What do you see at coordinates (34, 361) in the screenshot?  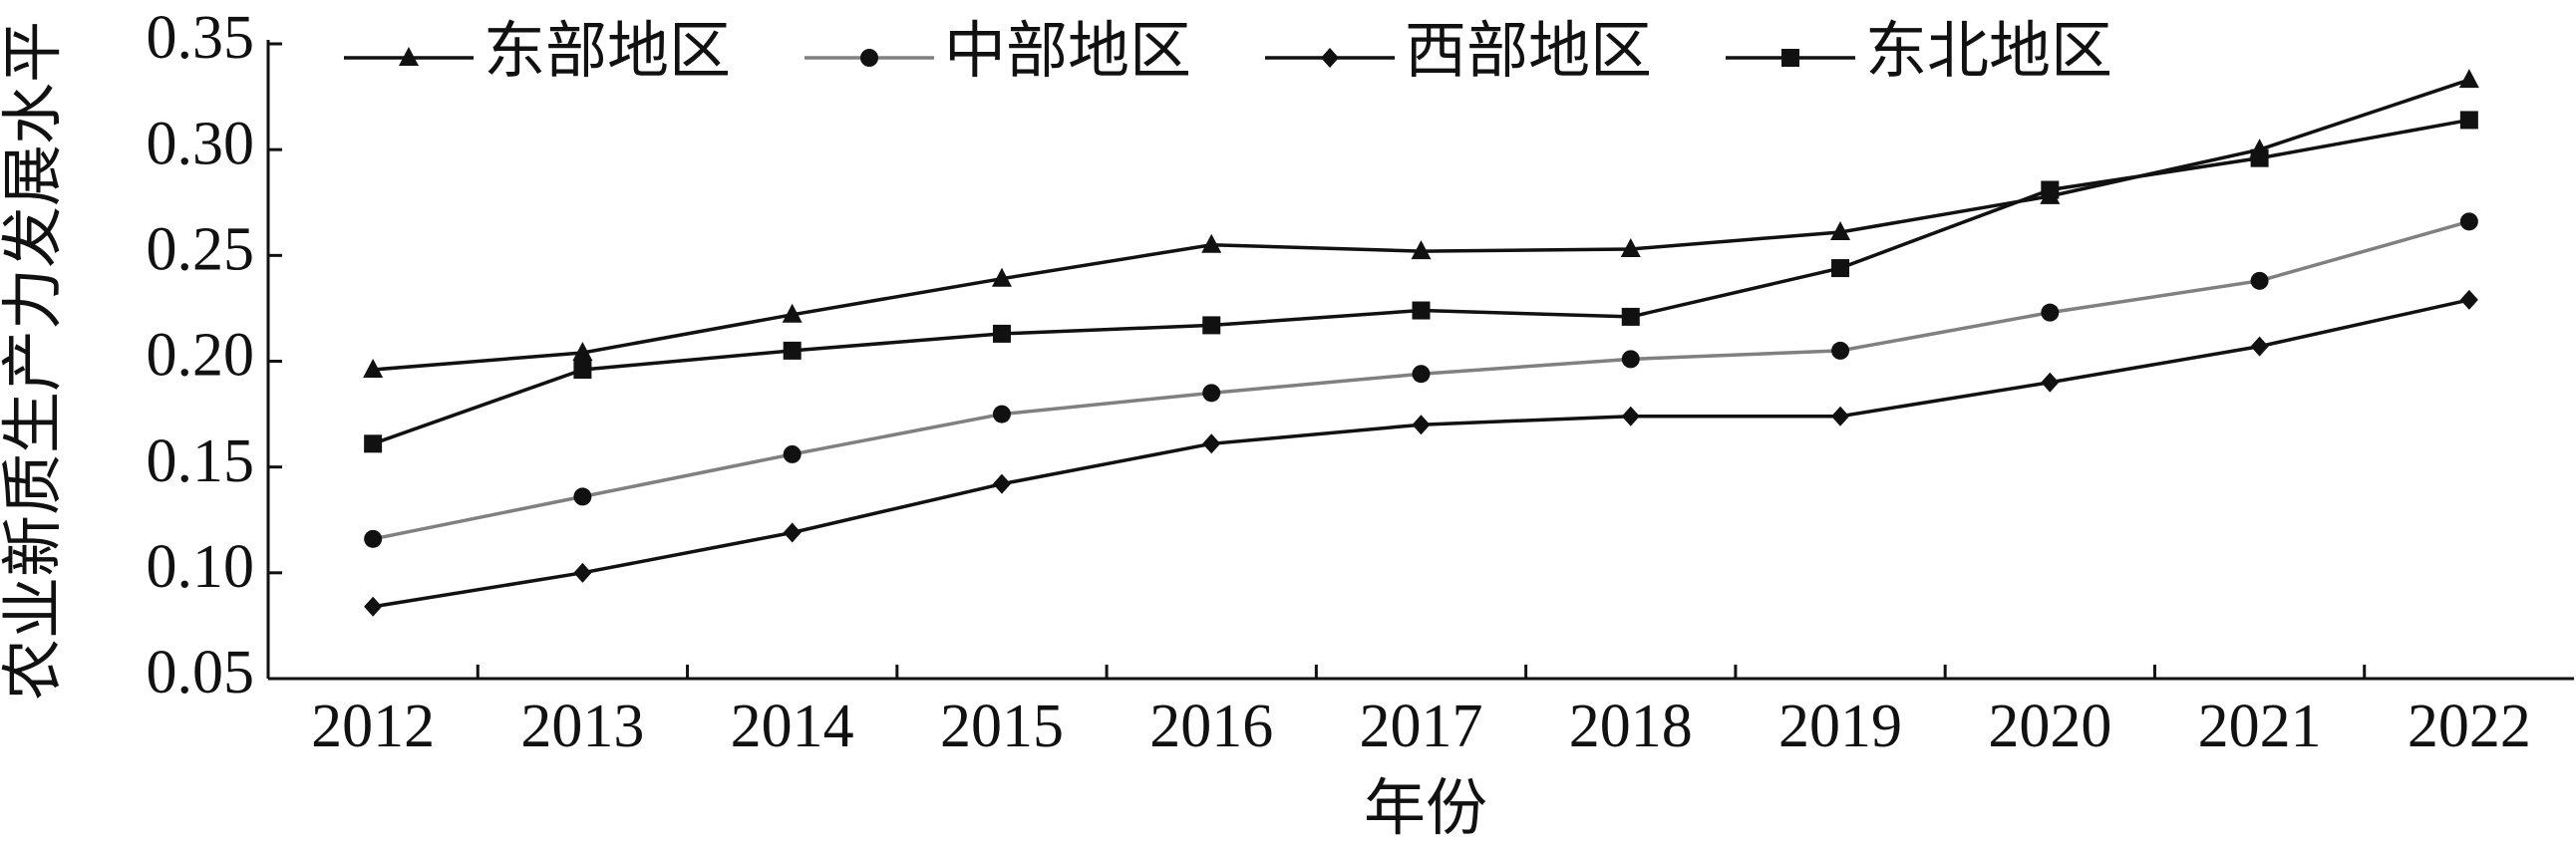 I see `y-axis-label: 农业新质生产力发展水平` at bounding box center [34, 361].